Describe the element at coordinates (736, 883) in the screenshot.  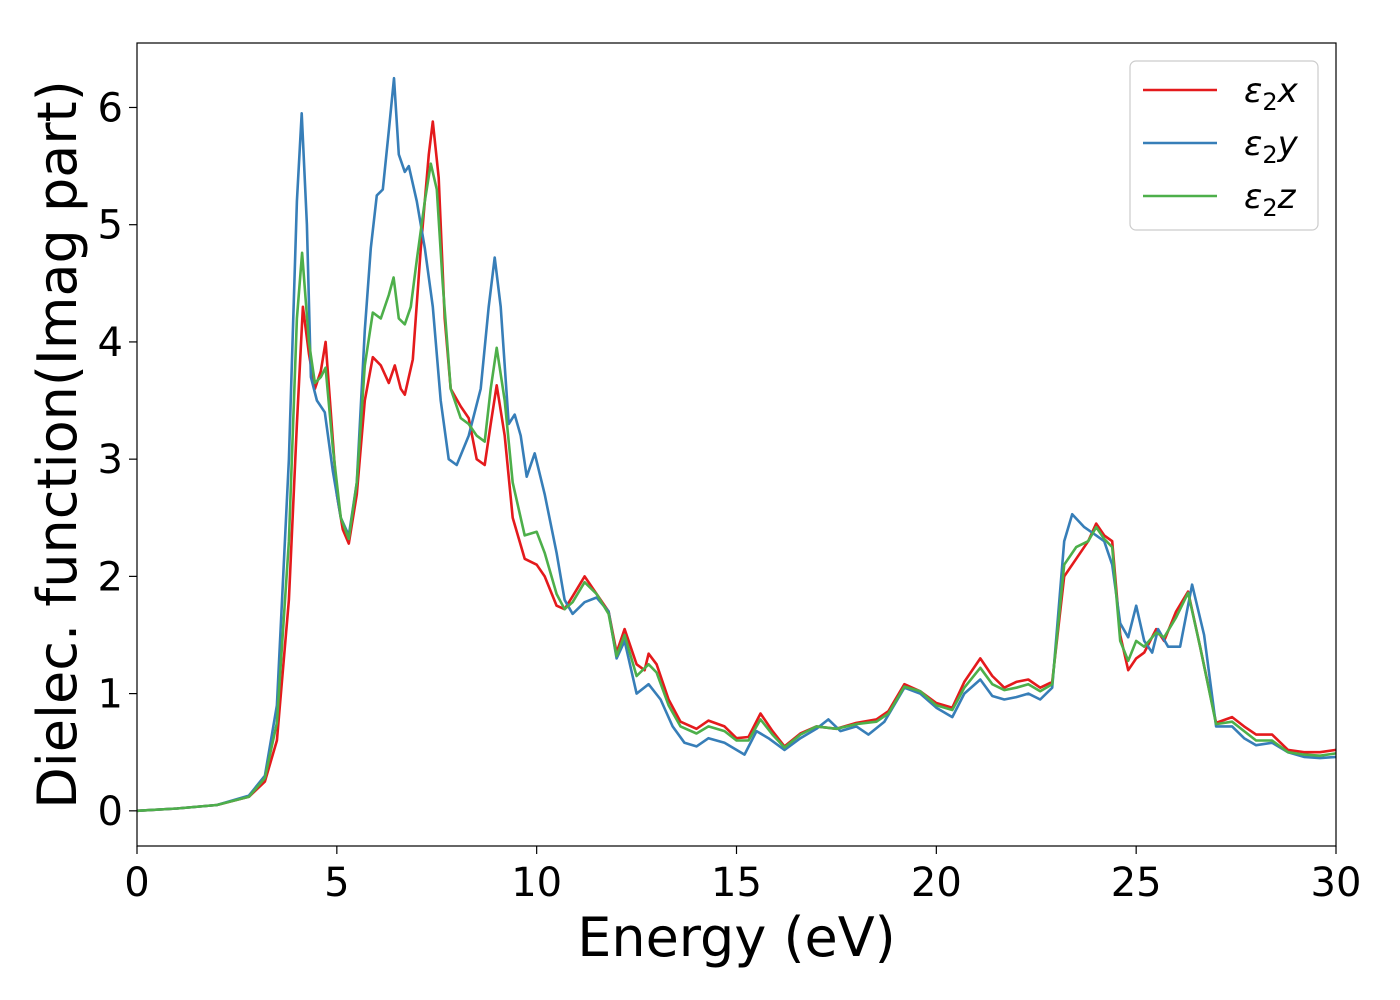
I see `x-tick-label: 15` at that location.